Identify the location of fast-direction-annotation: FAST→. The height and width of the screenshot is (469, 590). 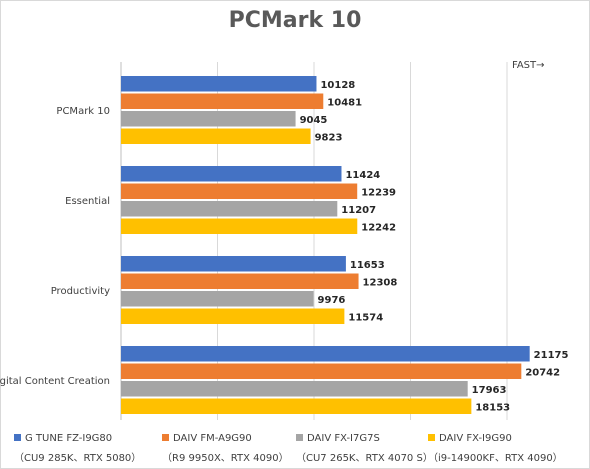
(528, 65).